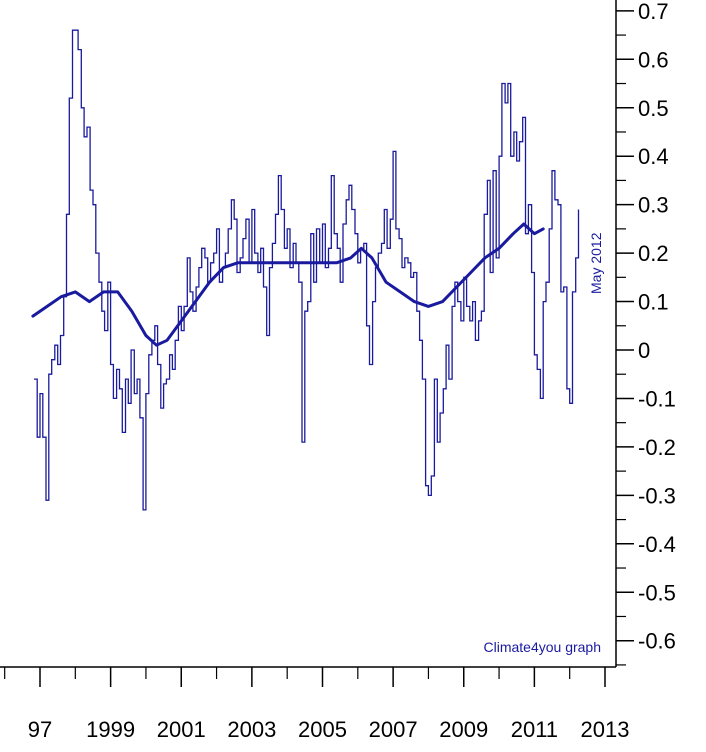 This screenshot has width=706, height=752. What do you see at coordinates (653, 12) in the screenshot?
I see `y-tick-label: 0.7` at bounding box center [653, 12].